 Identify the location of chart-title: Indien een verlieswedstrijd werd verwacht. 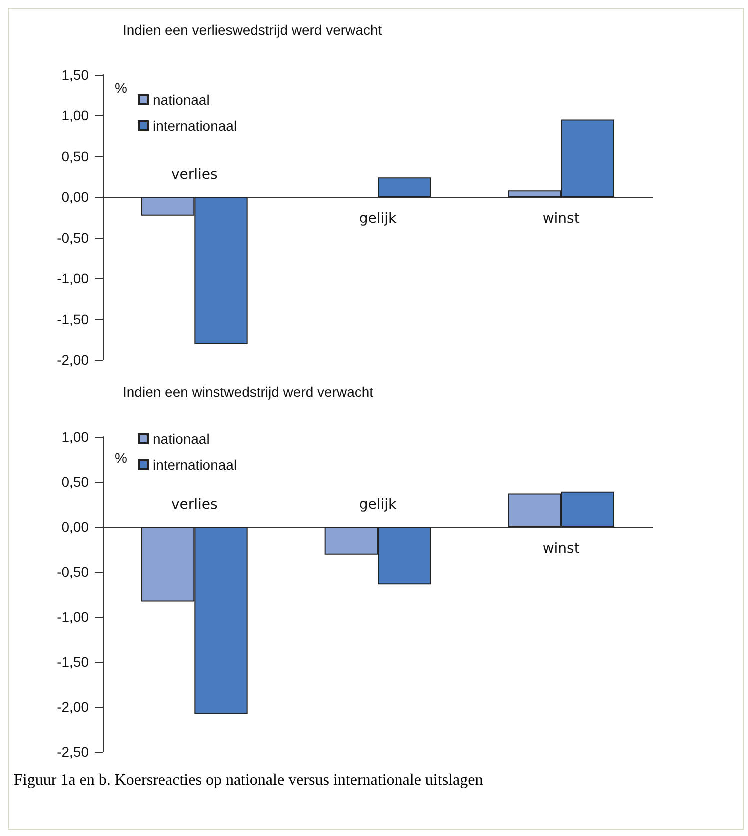
(252, 30).